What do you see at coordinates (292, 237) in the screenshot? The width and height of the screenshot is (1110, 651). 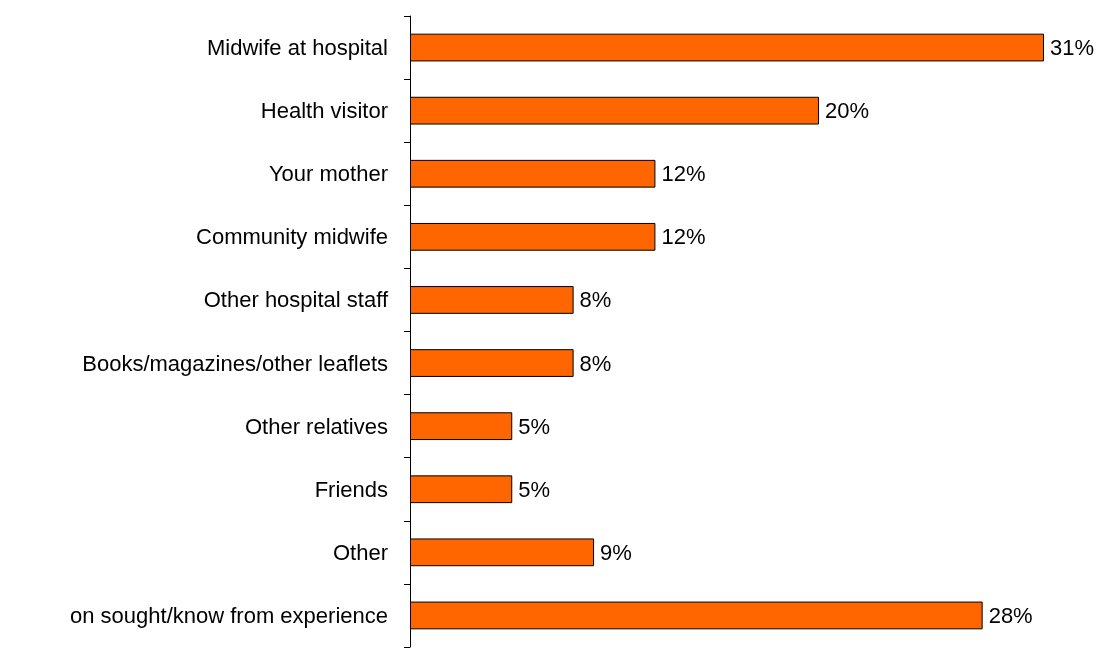 I see `y-tick-label: Community midwife` at bounding box center [292, 237].